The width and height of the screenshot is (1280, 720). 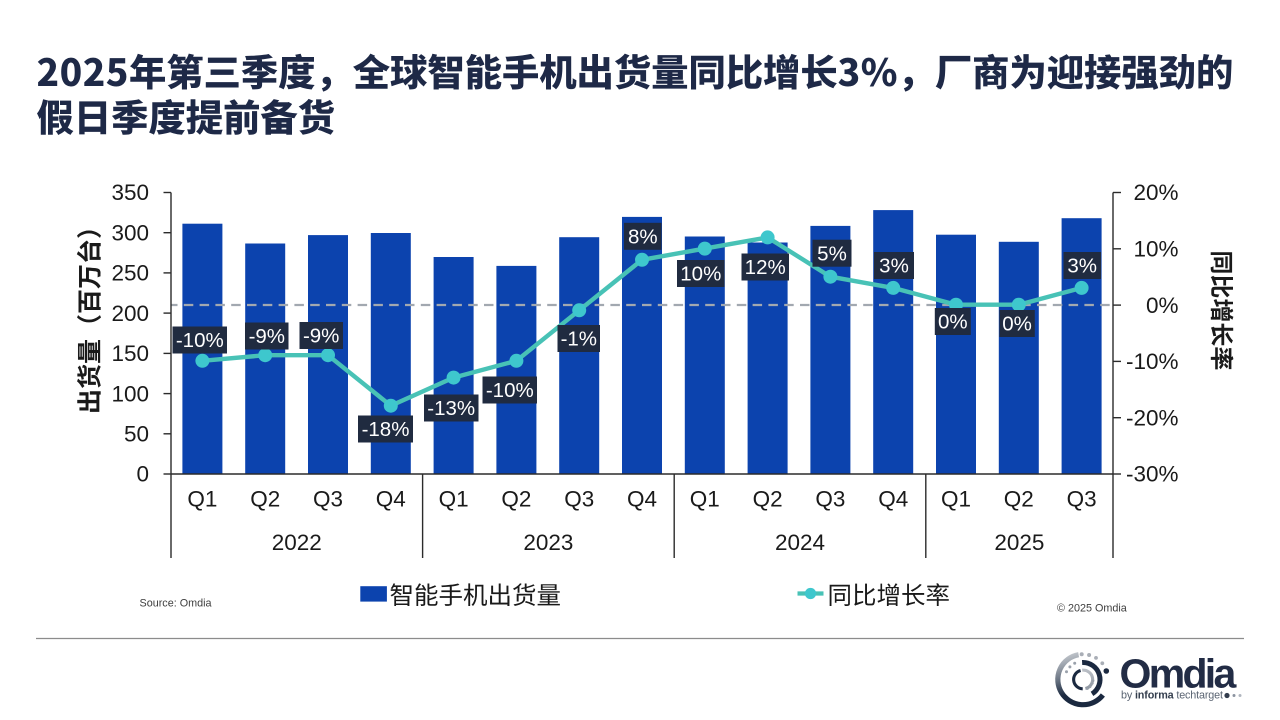 What do you see at coordinates (1019, 542) in the screenshot?
I see `svg-text: 2025` at bounding box center [1019, 542].